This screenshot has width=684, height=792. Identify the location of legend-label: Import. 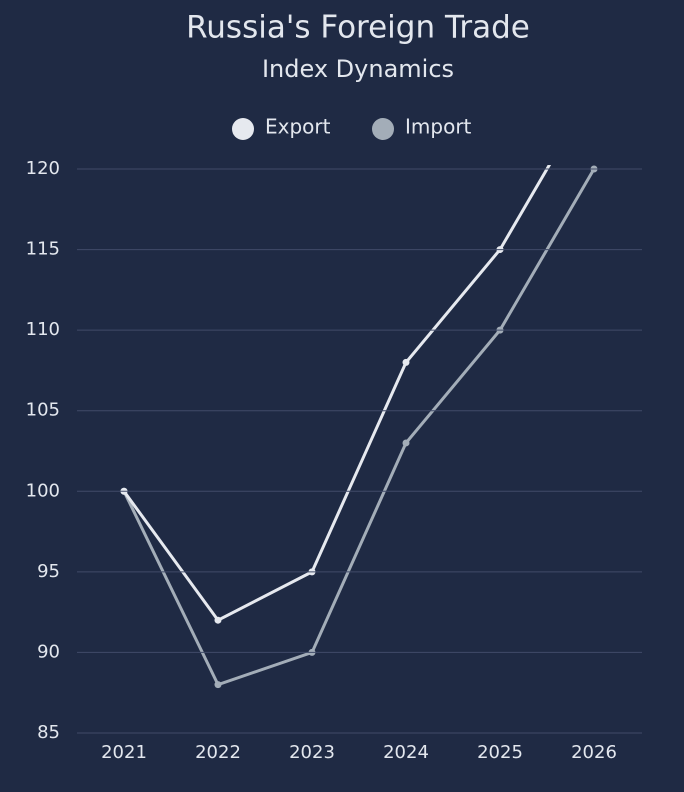
(438, 127).